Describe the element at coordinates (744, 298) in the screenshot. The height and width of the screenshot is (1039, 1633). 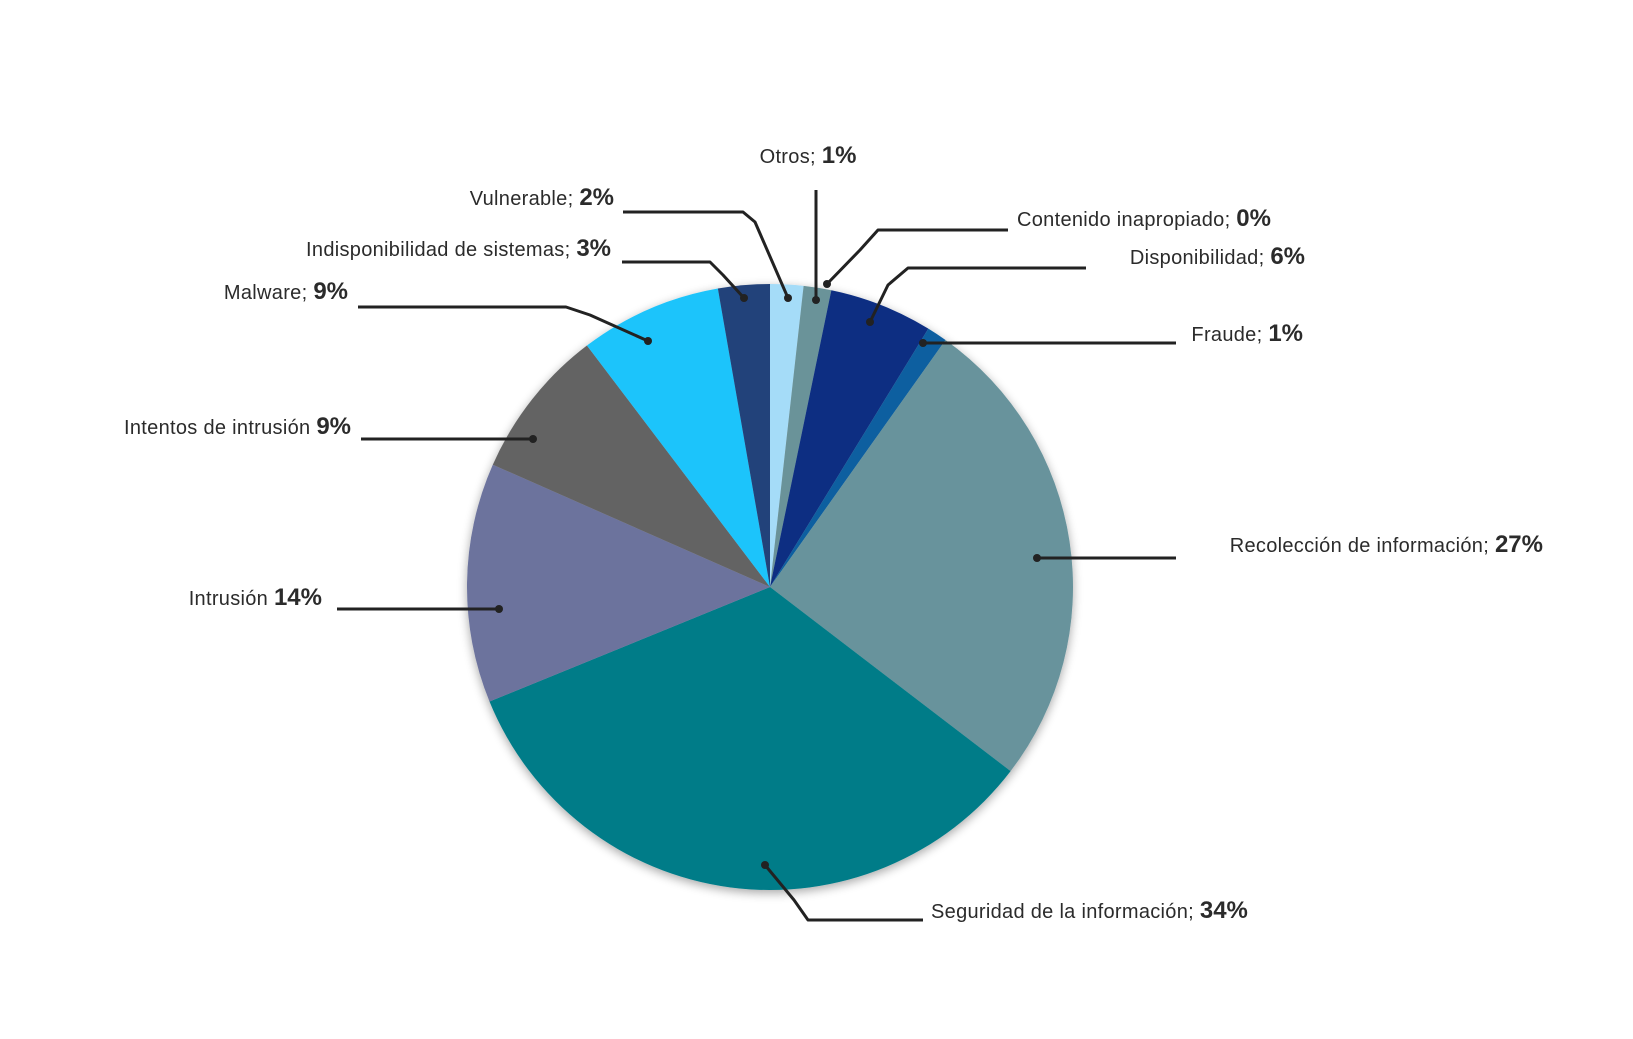
I see `leader-dot-indisponibilidad-de-sistemas` at that location.